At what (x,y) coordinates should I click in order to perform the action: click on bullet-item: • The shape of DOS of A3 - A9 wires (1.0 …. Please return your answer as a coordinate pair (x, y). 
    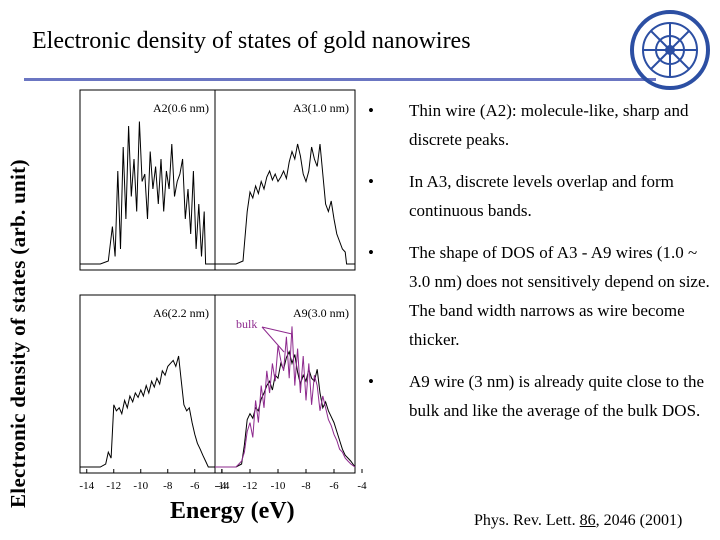
    Looking at the image, I should click on (539, 296).